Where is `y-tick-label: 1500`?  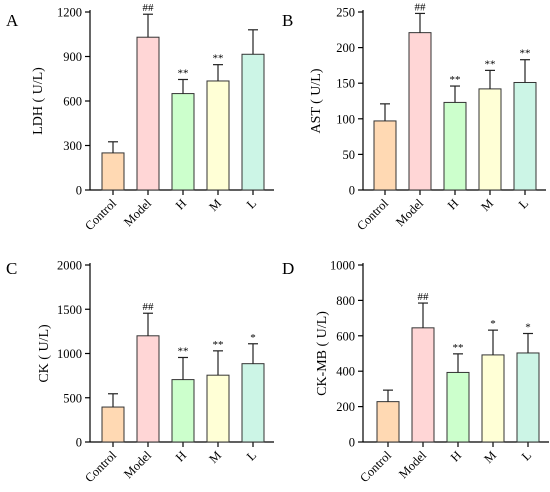
y-tick-label: 1500 is located at coordinates (69, 310).